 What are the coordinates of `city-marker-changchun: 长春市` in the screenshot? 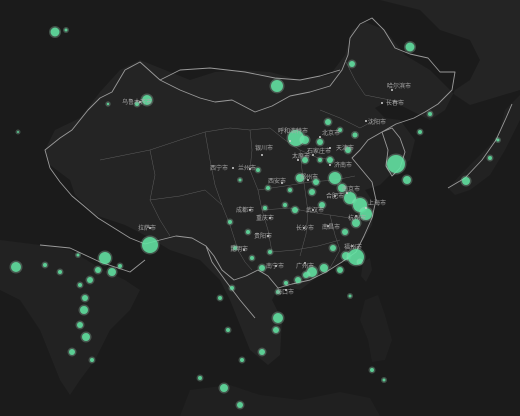 It's located at (392, 103).